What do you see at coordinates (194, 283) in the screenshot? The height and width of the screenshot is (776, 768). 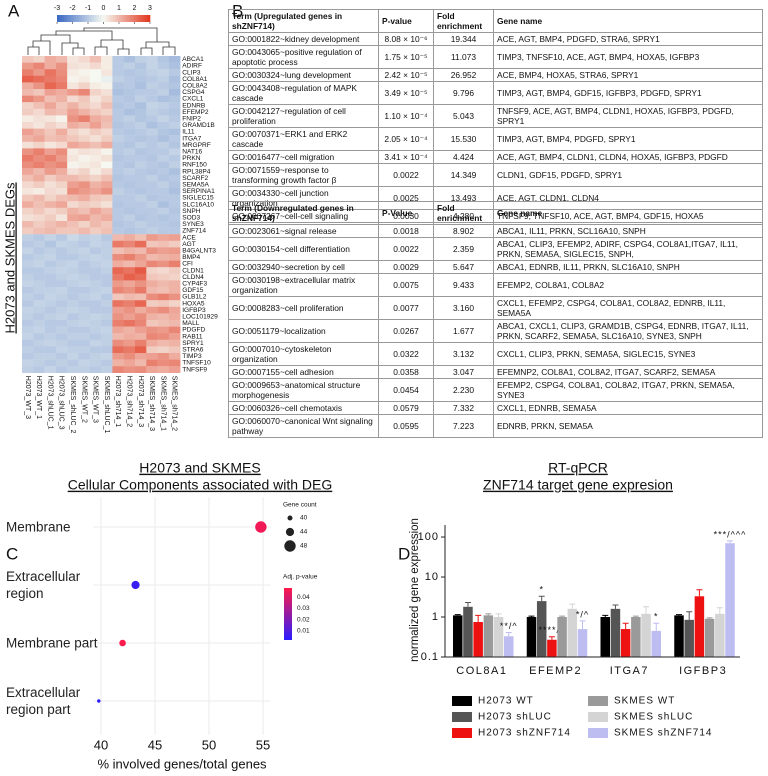 I see `row-label: CYP4F3` at bounding box center [194, 283].